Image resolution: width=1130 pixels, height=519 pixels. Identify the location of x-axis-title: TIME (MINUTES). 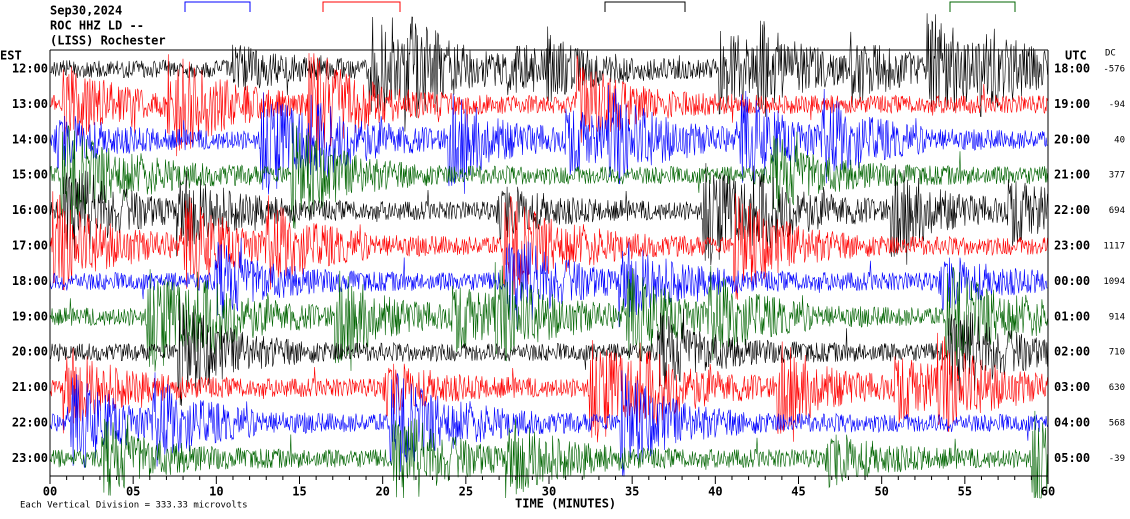
(565, 504).